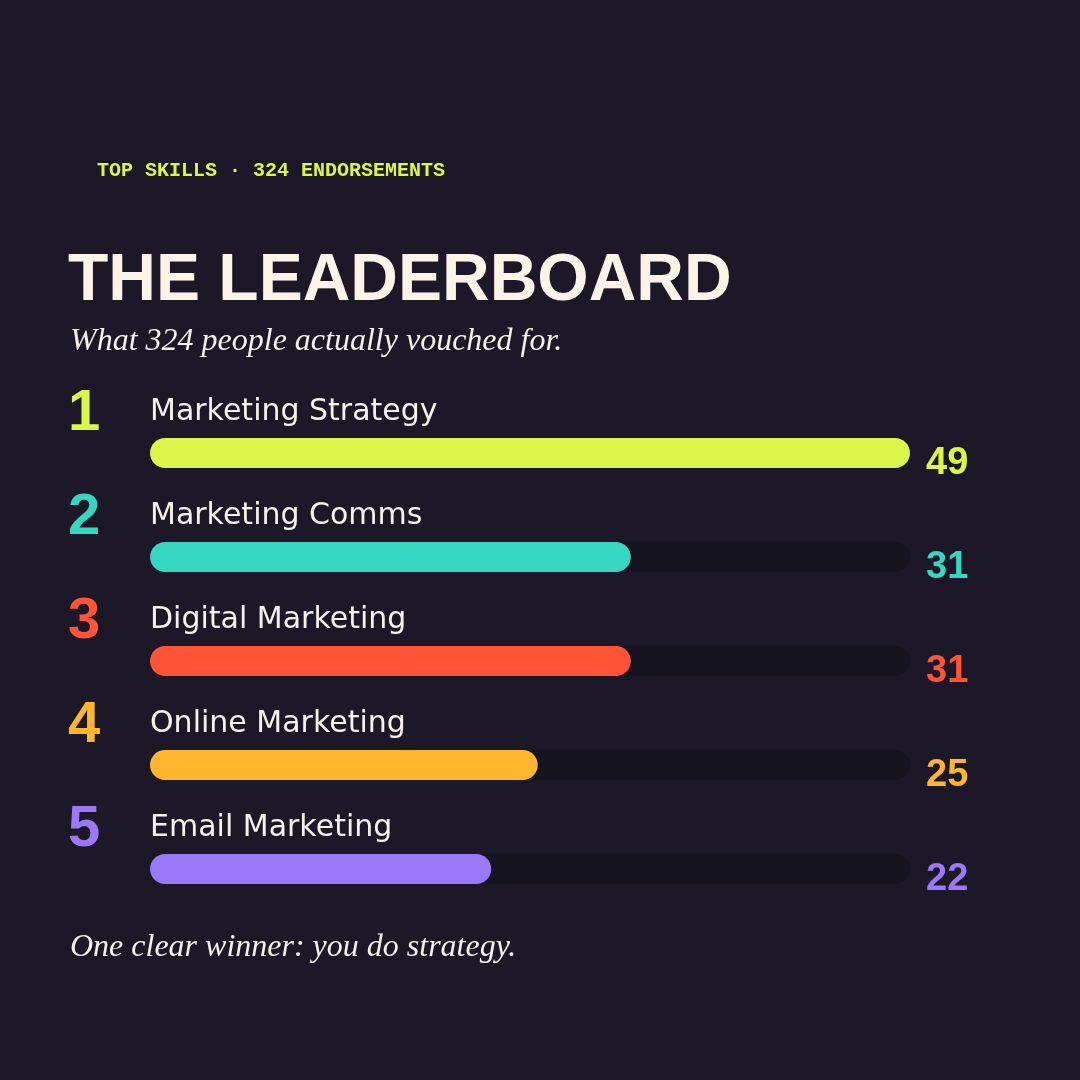  What do you see at coordinates (84, 409) in the screenshot?
I see `text: 1` at bounding box center [84, 409].